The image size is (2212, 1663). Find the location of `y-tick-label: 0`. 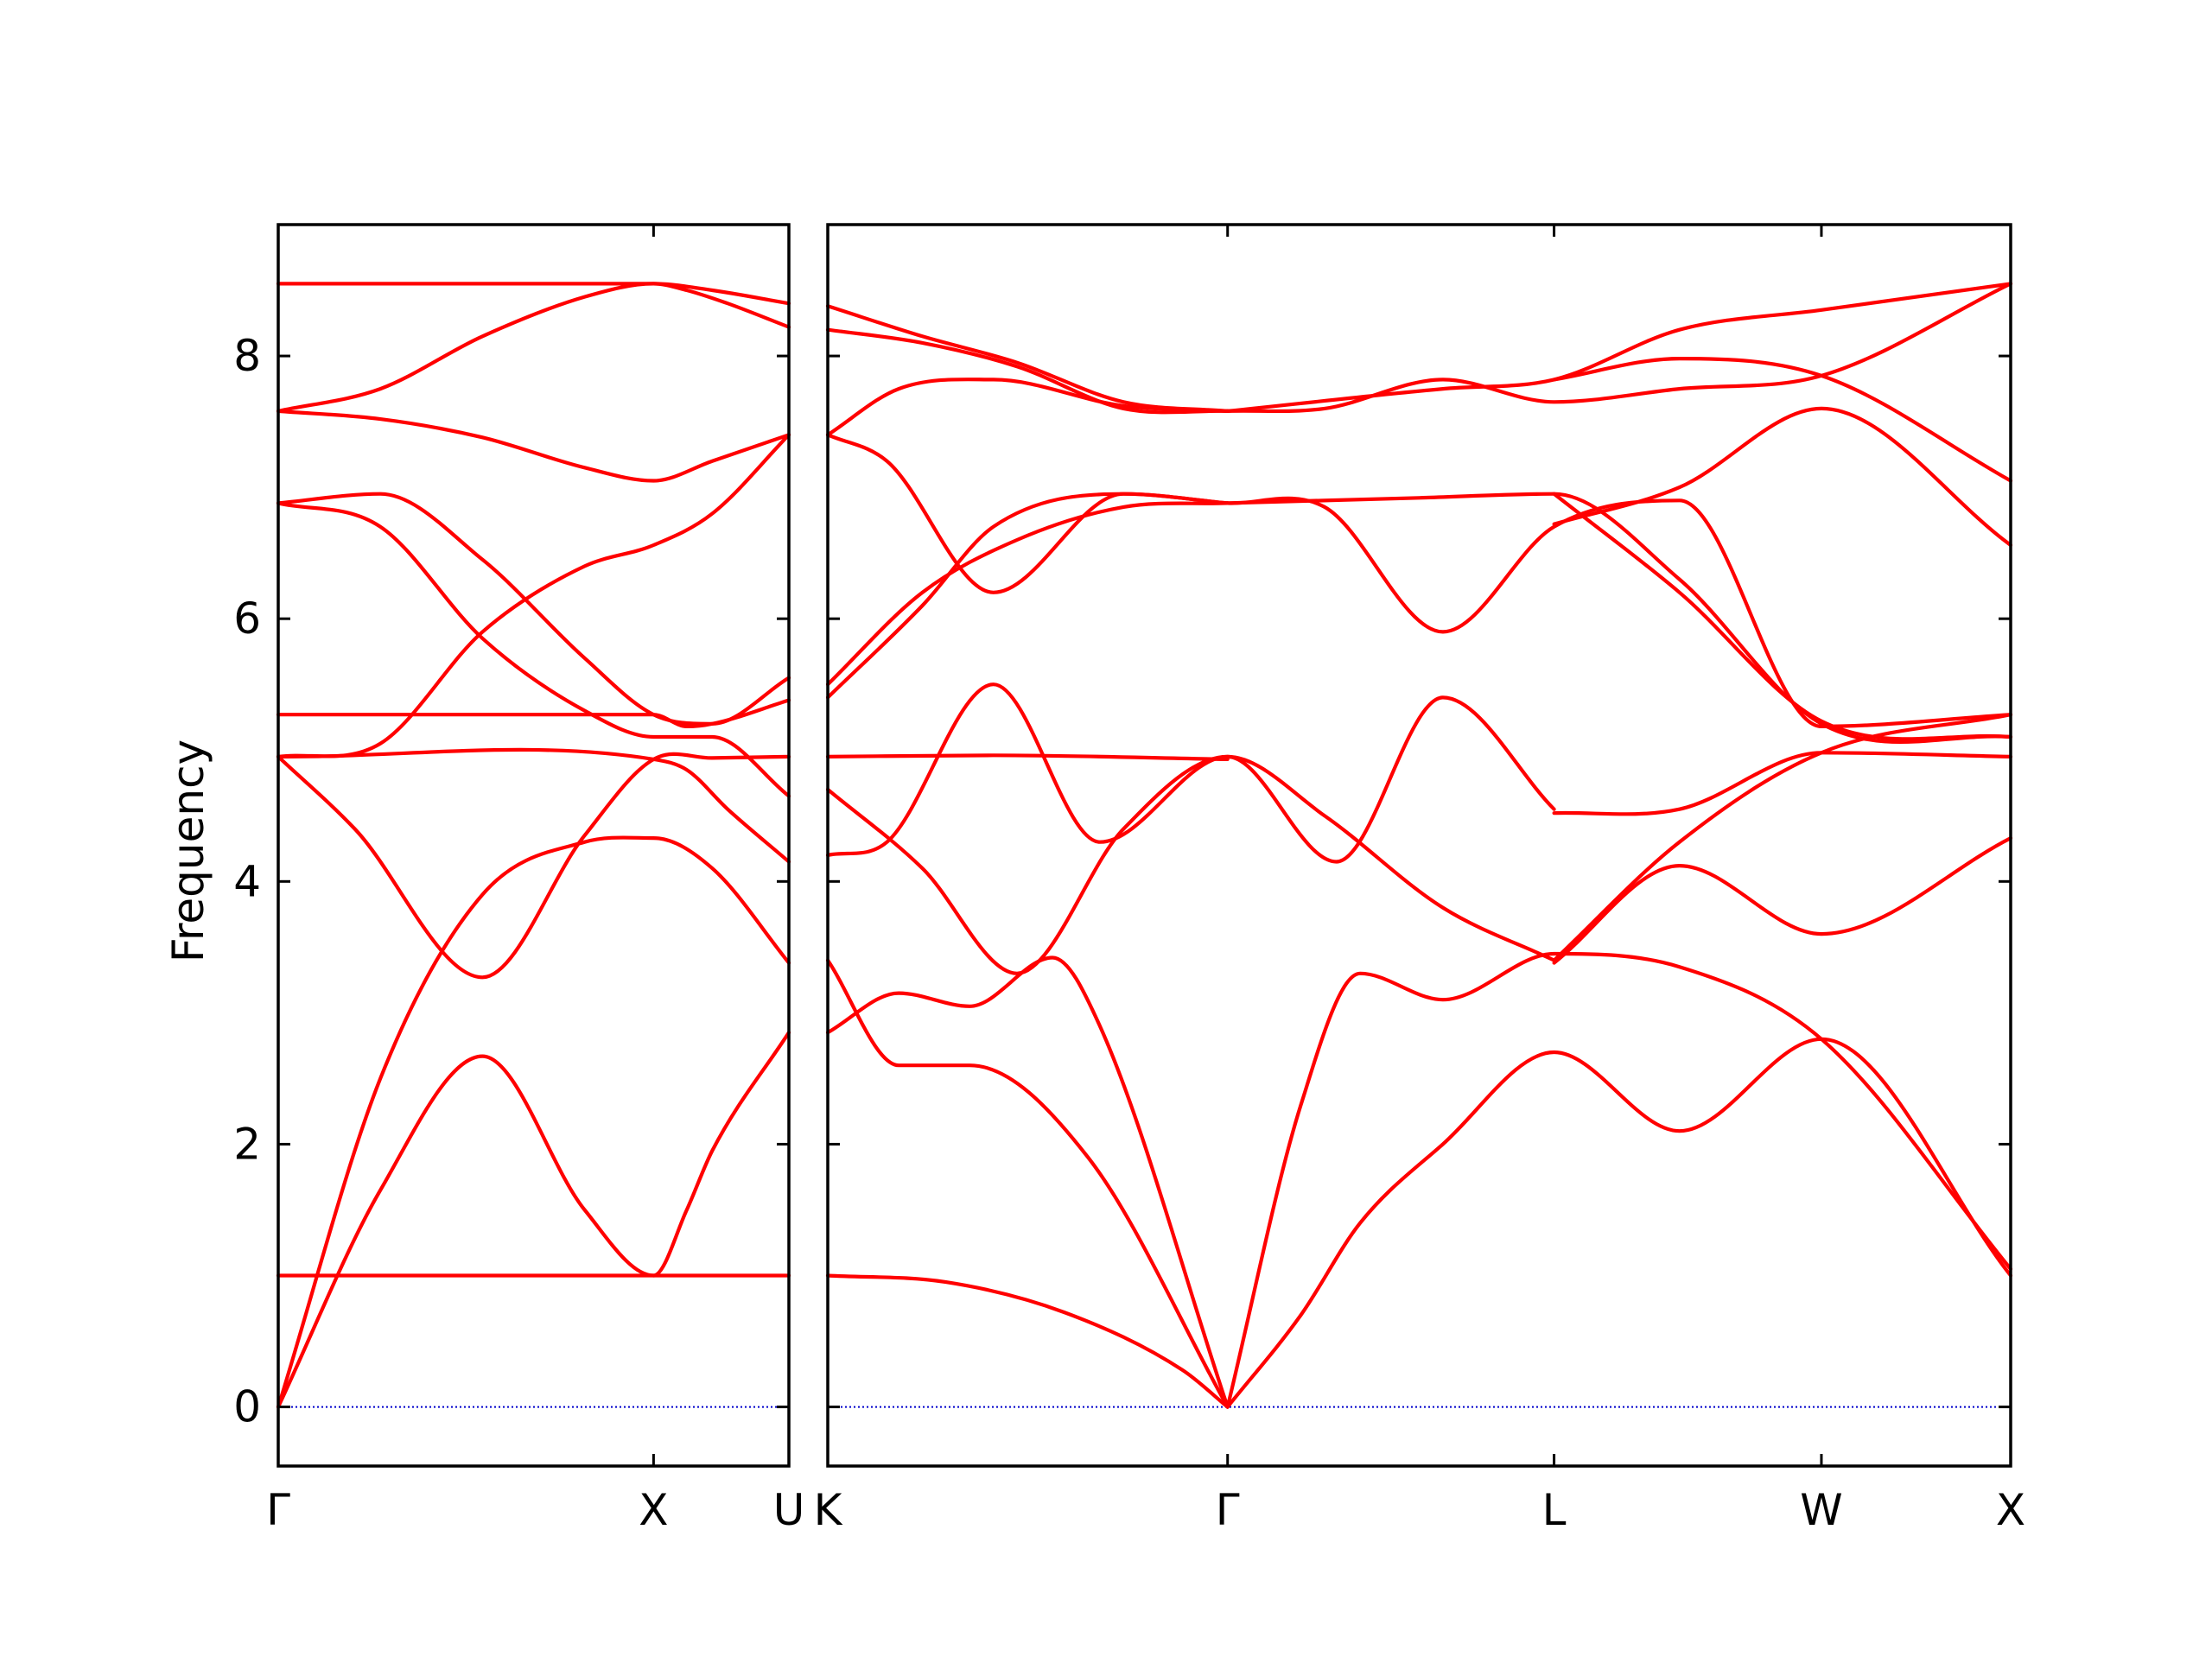

y-tick-label: 0 is located at coordinates (247, 1407).